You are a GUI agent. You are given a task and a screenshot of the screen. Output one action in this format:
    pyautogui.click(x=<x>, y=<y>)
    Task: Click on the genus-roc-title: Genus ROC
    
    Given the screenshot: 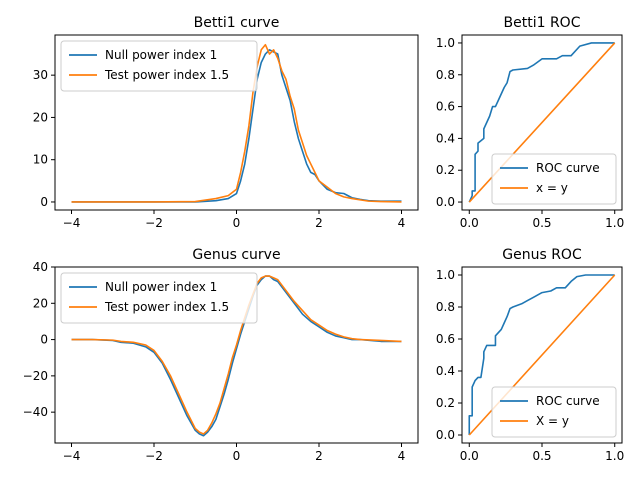 What is the action you would take?
    pyautogui.click(x=542, y=255)
    